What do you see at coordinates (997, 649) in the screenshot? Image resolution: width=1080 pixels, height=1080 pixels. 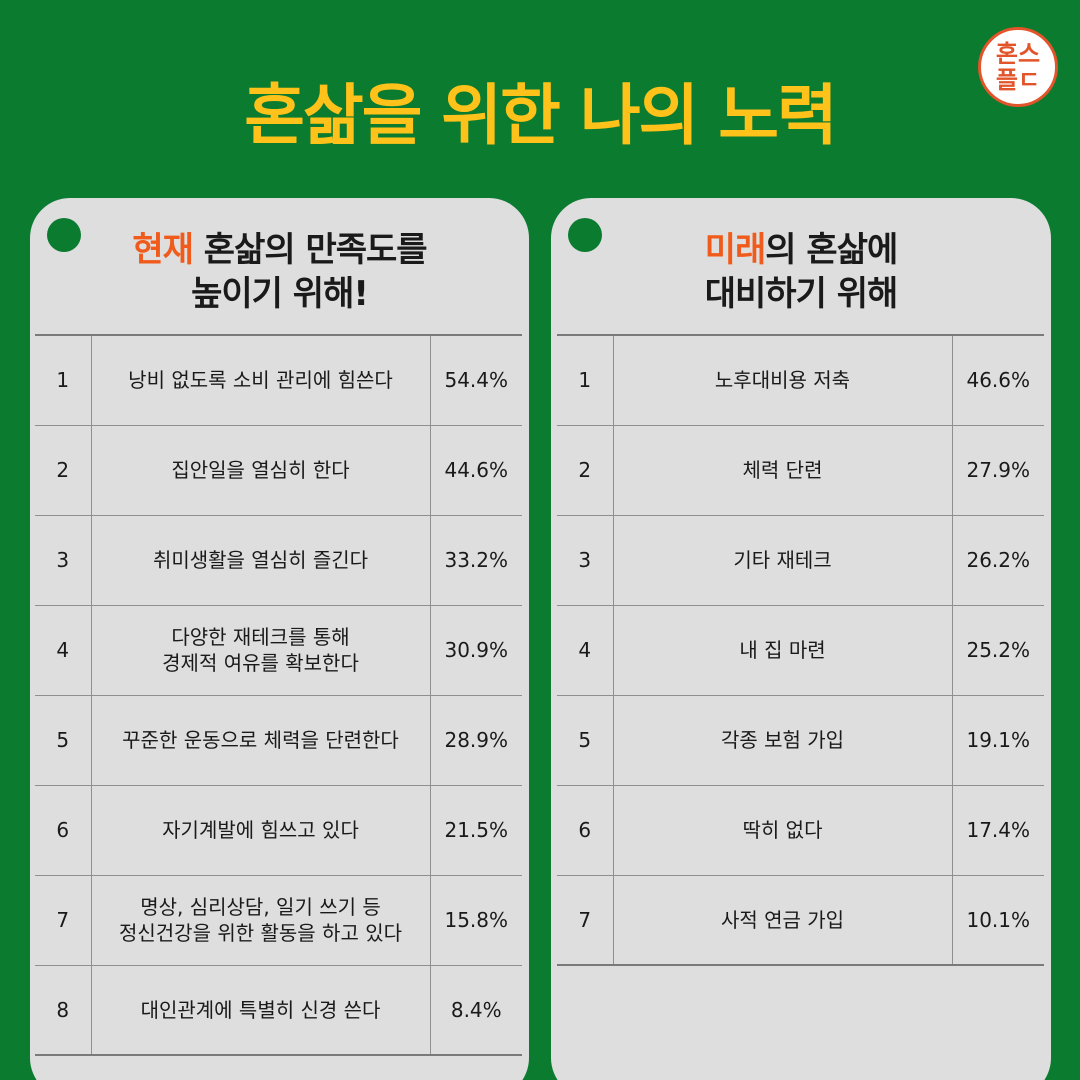 I see `percent-cell: 25.2%` at bounding box center [997, 649].